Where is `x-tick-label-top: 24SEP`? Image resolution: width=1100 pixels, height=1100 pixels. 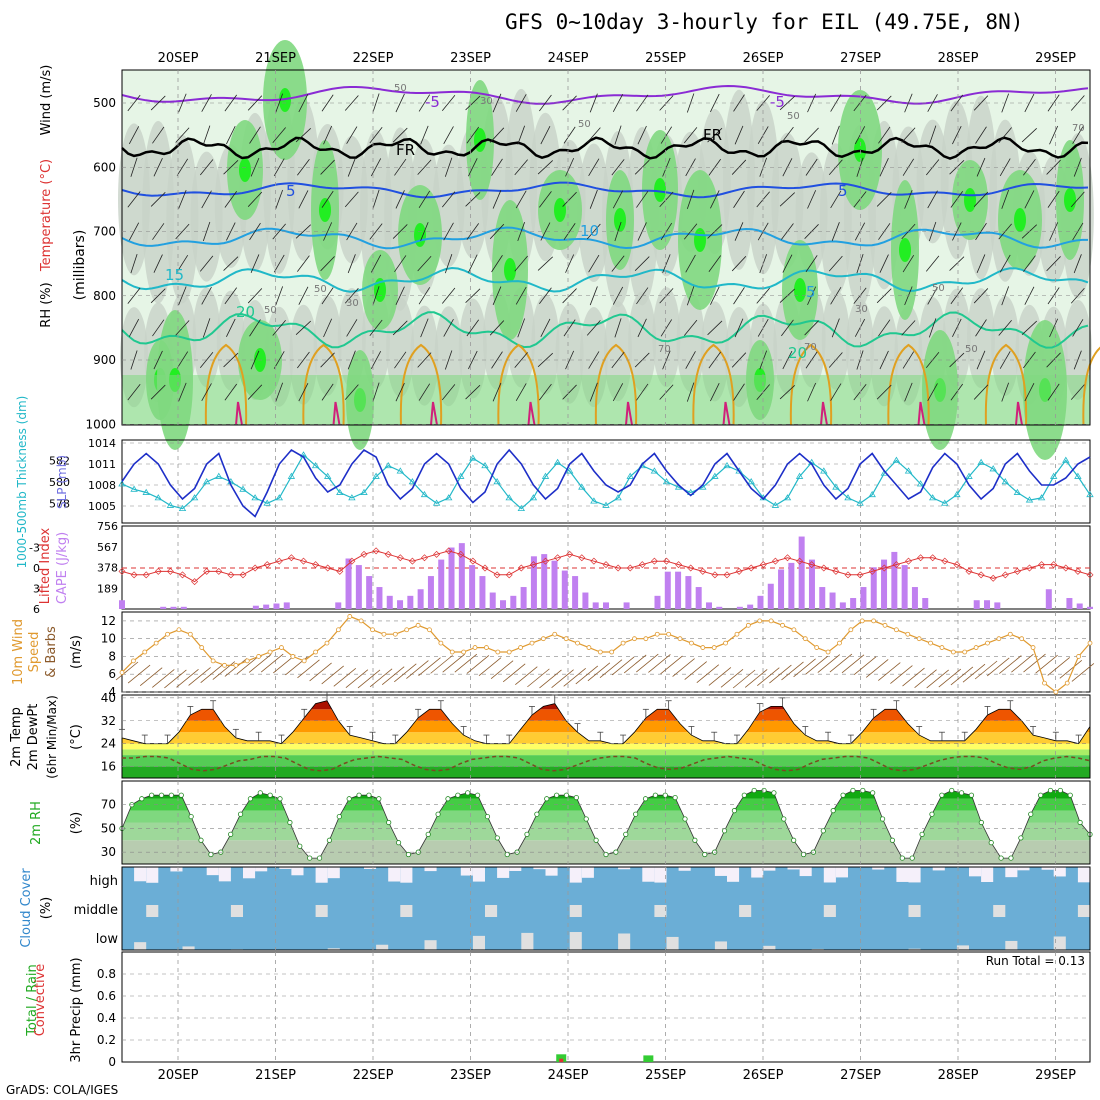
x-tick-label-top: 24SEP is located at coordinates (568, 58).